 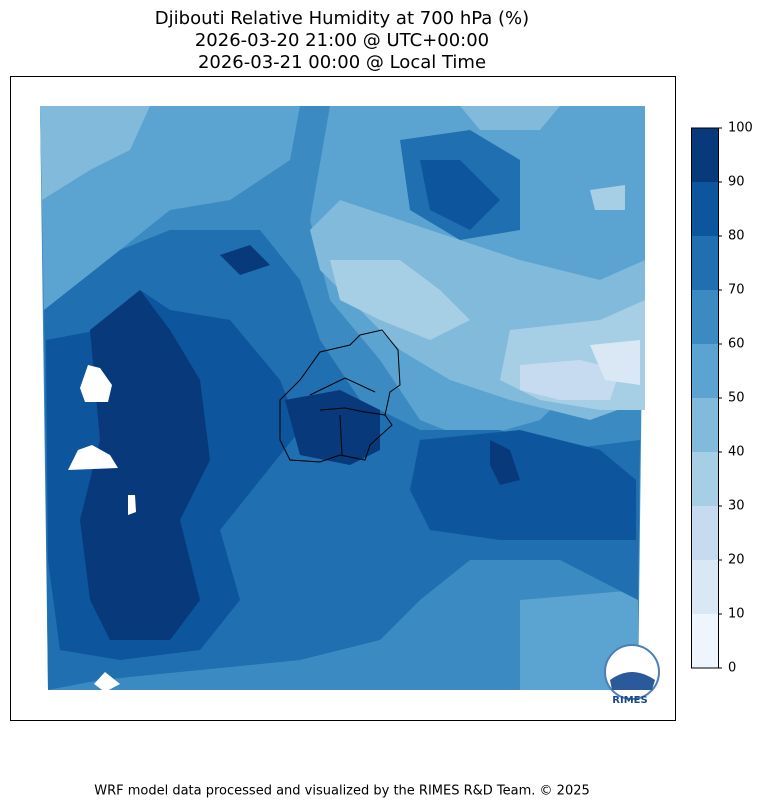 I want to click on colorbar-tick-label: 70, so click(x=736, y=290).